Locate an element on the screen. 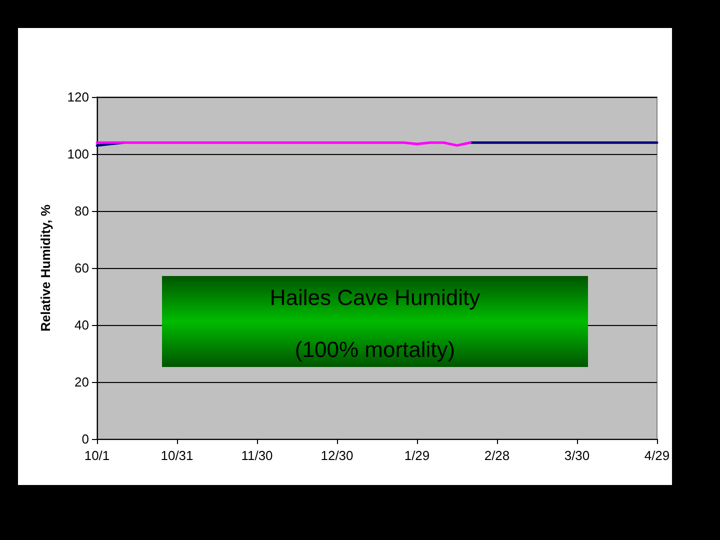 This screenshot has height=540, width=720. x-tick-label: 10/1 is located at coordinates (97, 455).